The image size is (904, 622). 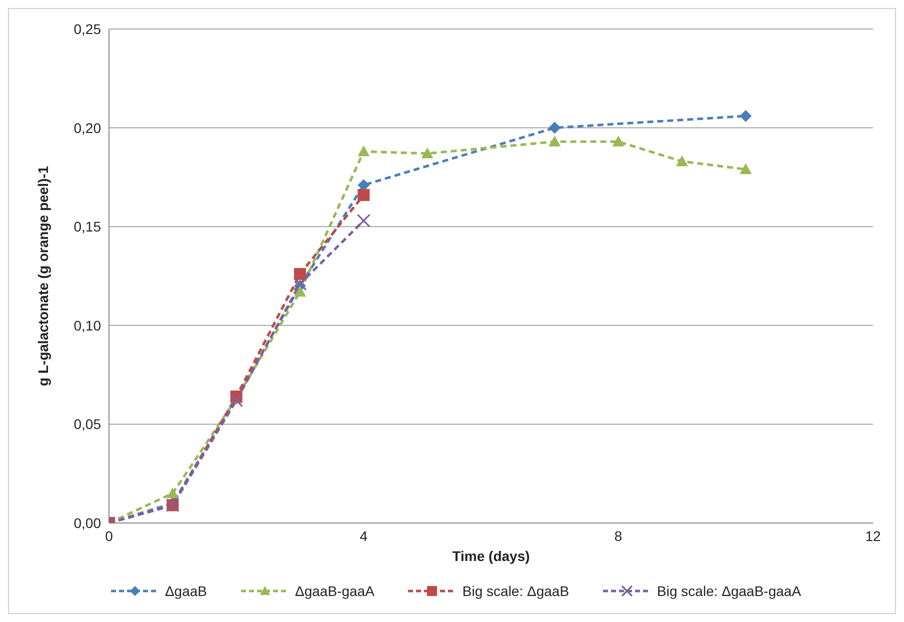 I want to click on legend-label: ΔgaaB-gaaA, so click(x=334, y=591).